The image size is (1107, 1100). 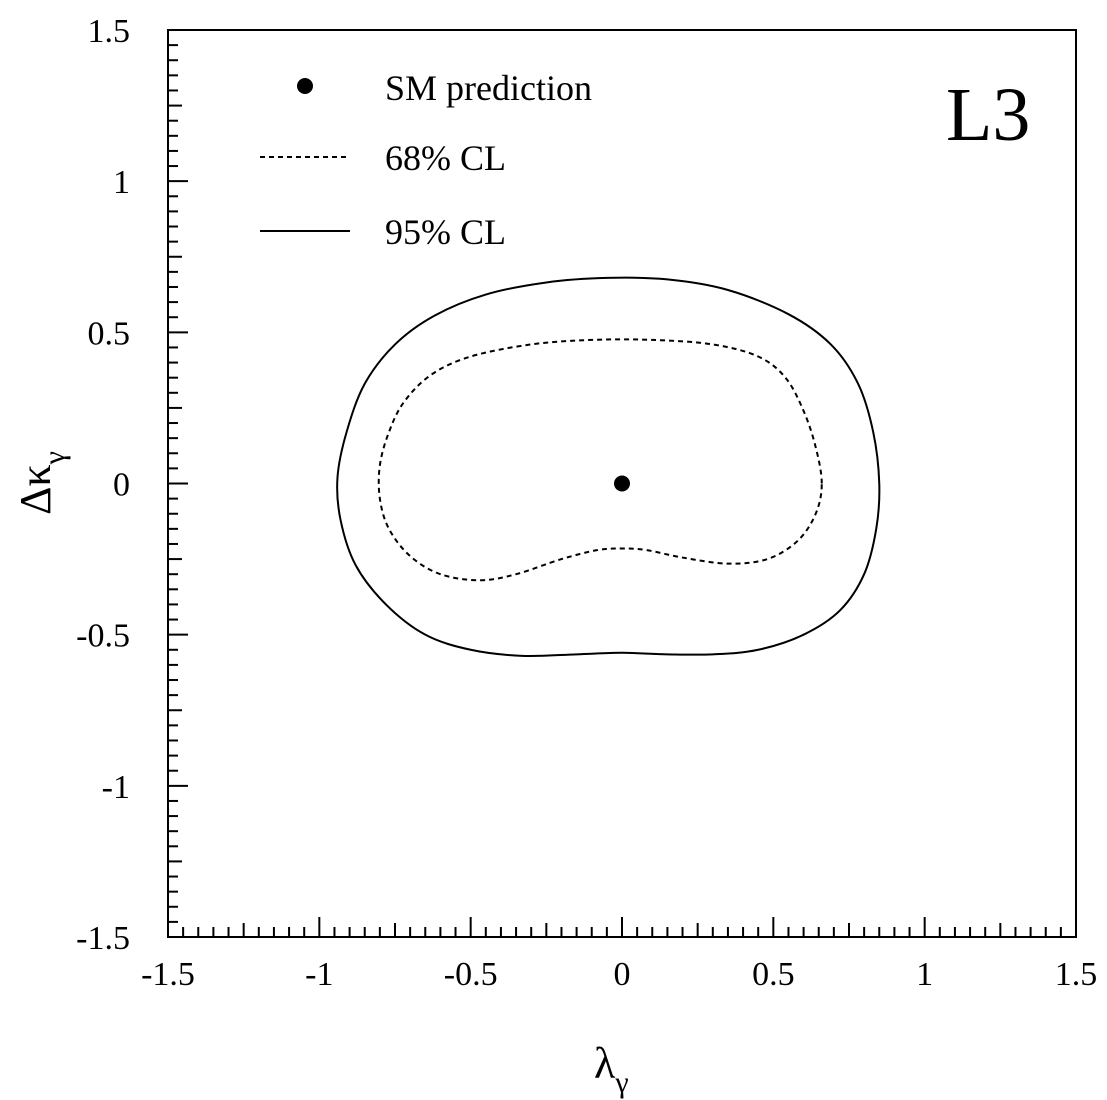 What do you see at coordinates (116, 787) in the screenshot?
I see `y-tick-label: -1` at bounding box center [116, 787].